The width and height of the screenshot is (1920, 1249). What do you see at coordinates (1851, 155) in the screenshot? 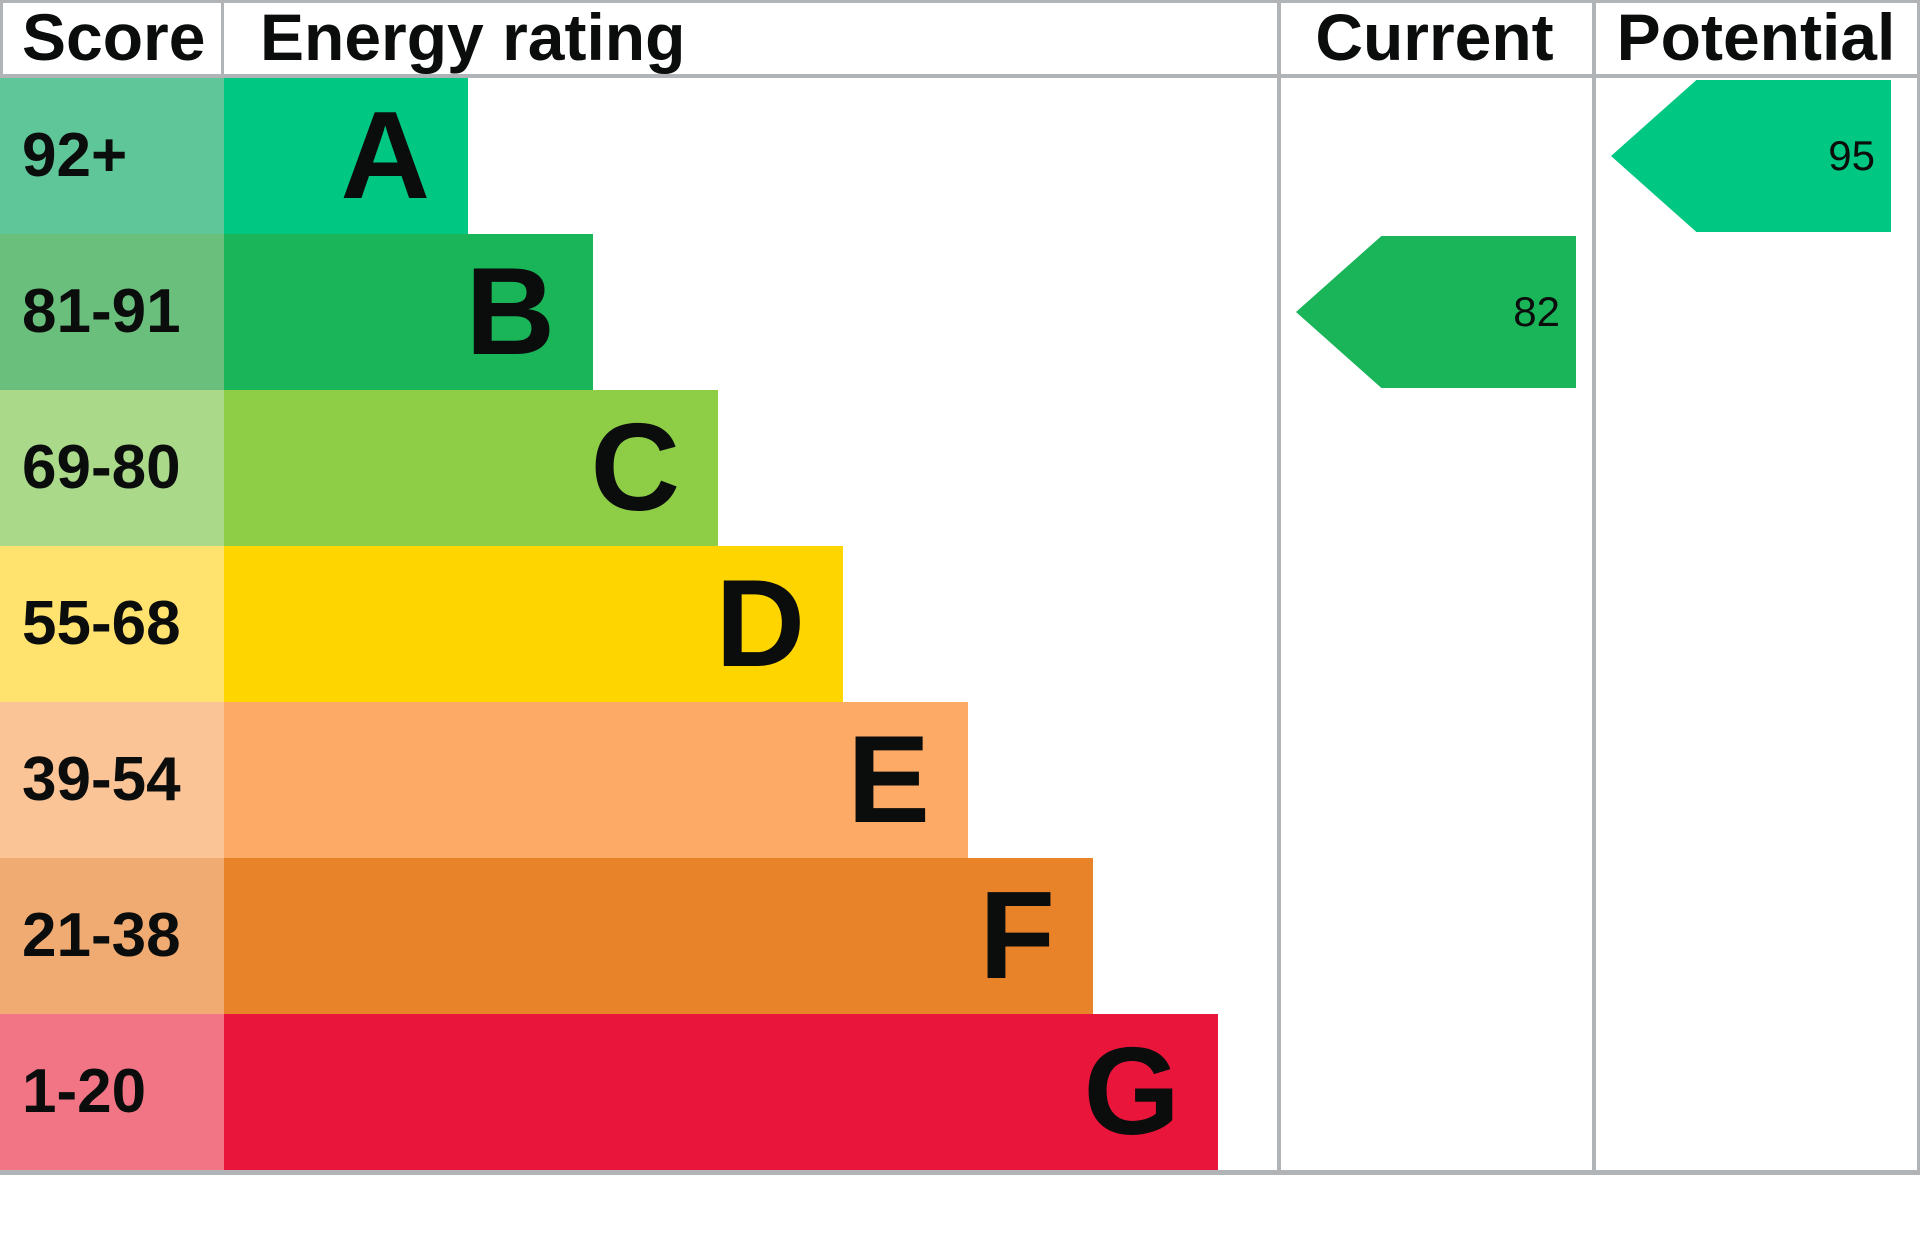
I see `potential-rating-value: 95` at bounding box center [1851, 155].